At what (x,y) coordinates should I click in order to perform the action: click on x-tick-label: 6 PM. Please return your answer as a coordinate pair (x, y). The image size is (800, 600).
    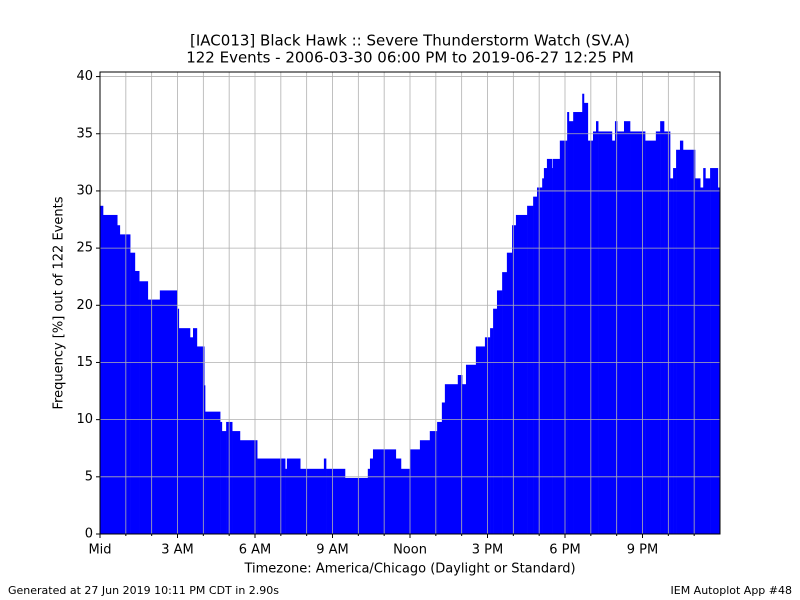
    Looking at the image, I should click on (564, 550).